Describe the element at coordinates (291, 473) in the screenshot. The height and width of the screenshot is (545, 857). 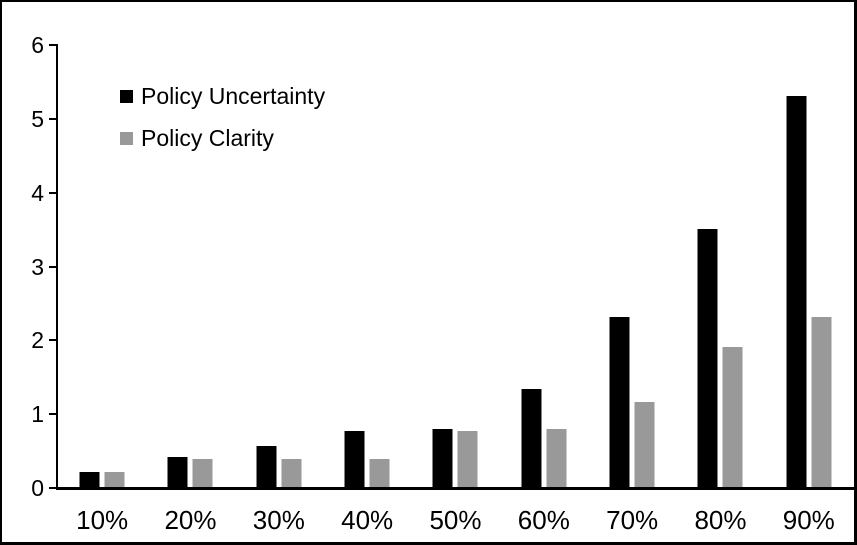
I see `bar-policy-clarity-30%` at that location.